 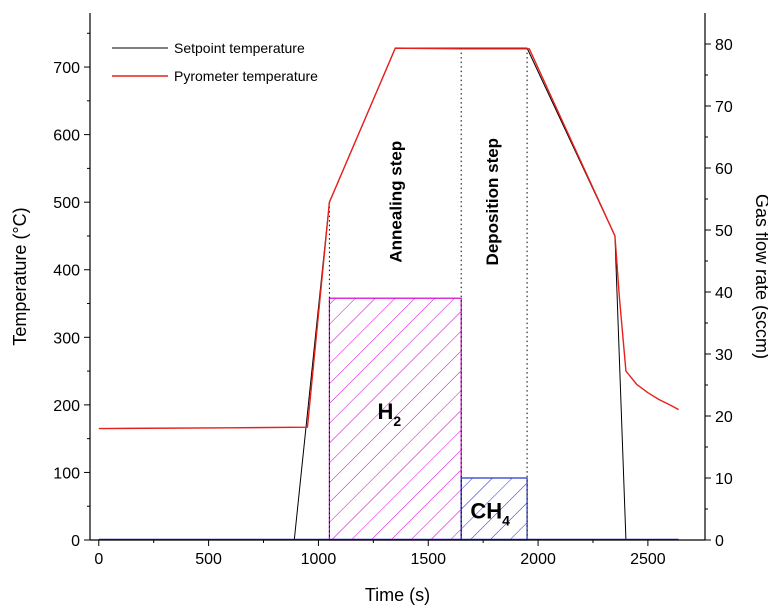 I want to click on y2-tick-label-1: 10, so click(x=724, y=479).